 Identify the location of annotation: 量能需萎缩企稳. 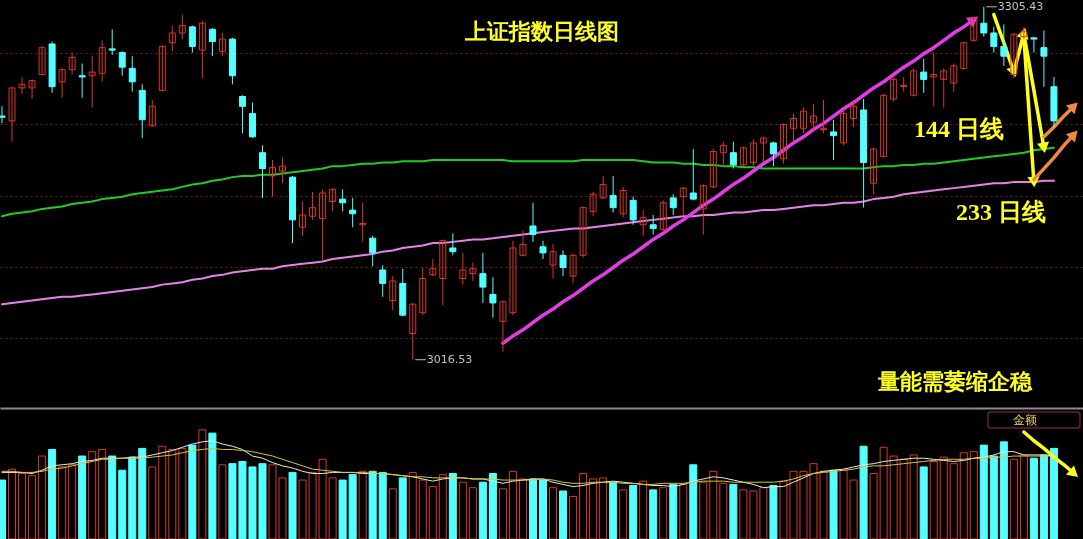
(955, 381).